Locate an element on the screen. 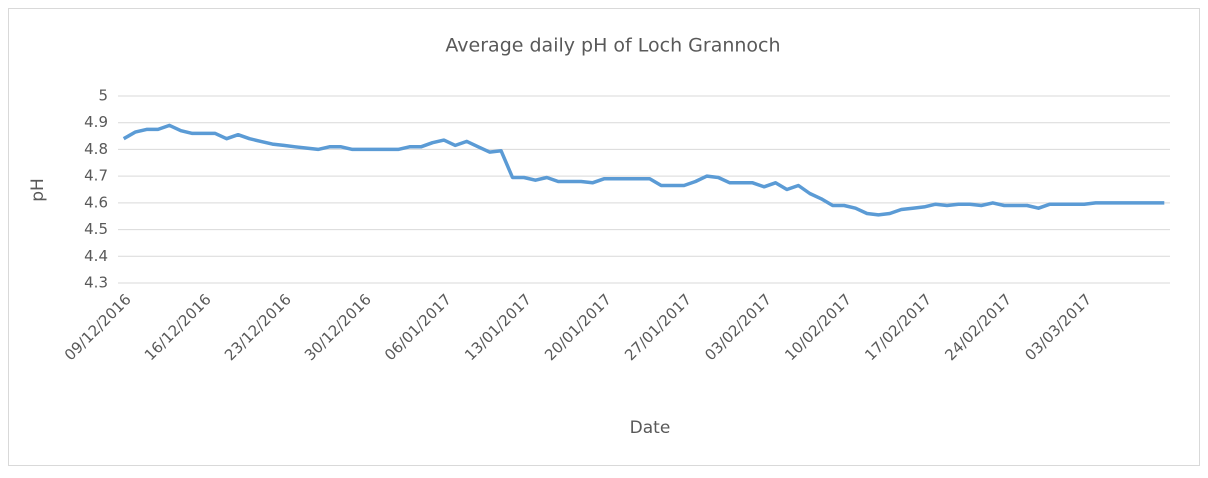 This screenshot has width=1208, height=478. y-tick-label: 4.7 is located at coordinates (96, 176).